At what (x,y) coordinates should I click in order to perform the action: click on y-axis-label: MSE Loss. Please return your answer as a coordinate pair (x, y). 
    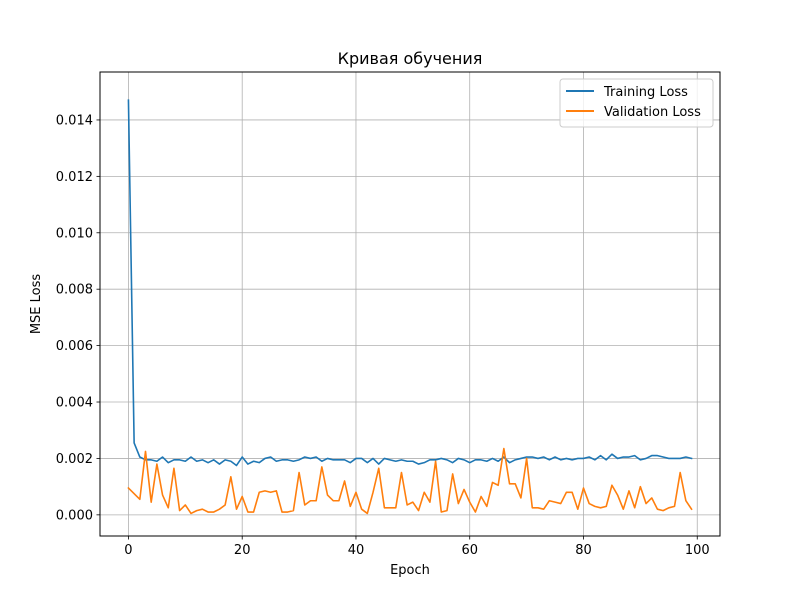
    Looking at the image, I should click on (36, 304).